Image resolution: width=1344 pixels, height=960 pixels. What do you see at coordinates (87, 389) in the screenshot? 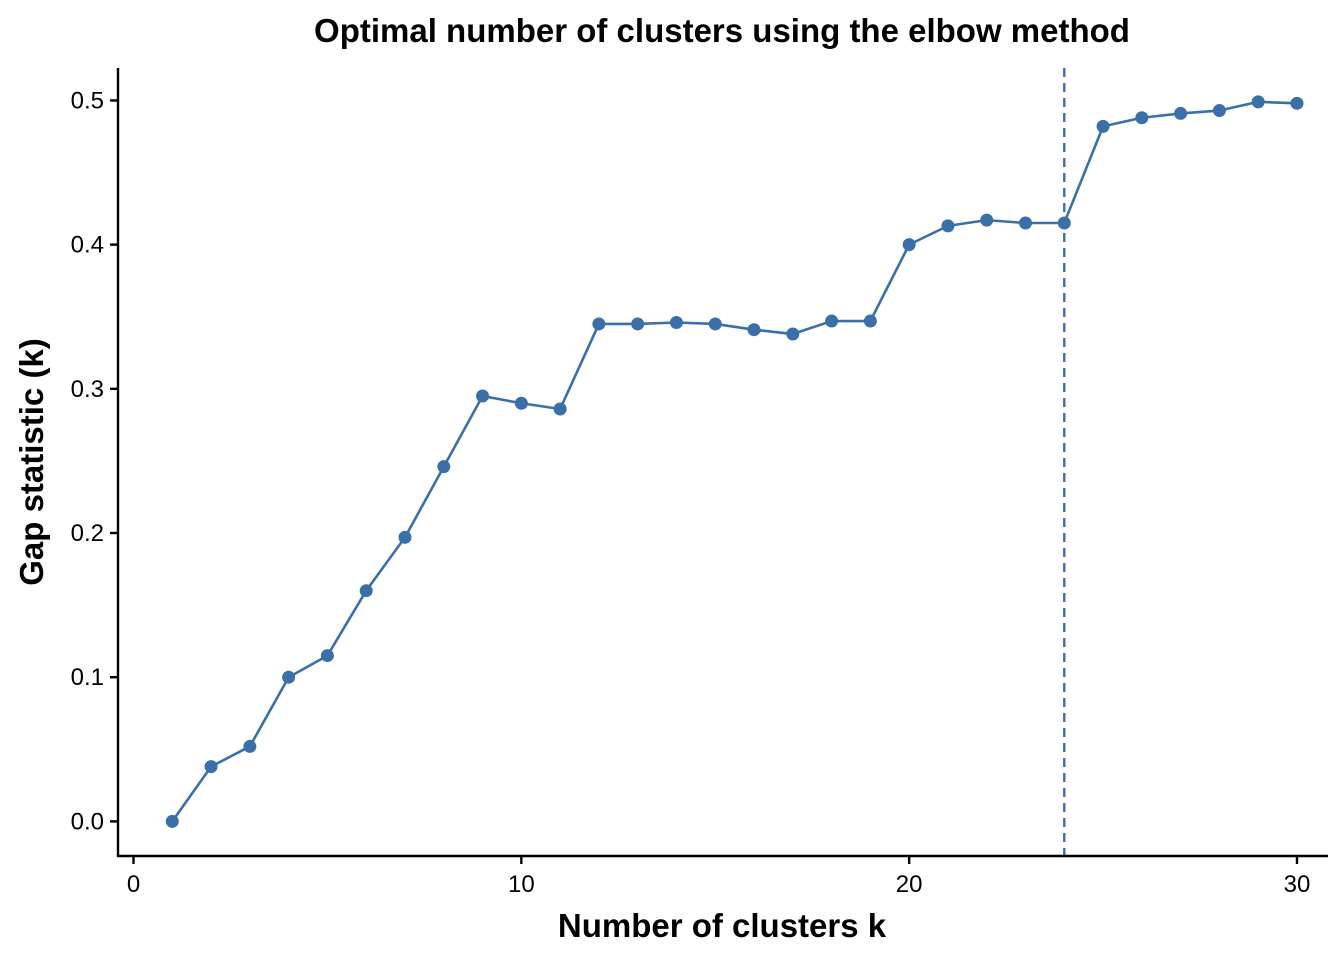
I see `y-tick-label: 0.3` at bounding box center [87, 389].